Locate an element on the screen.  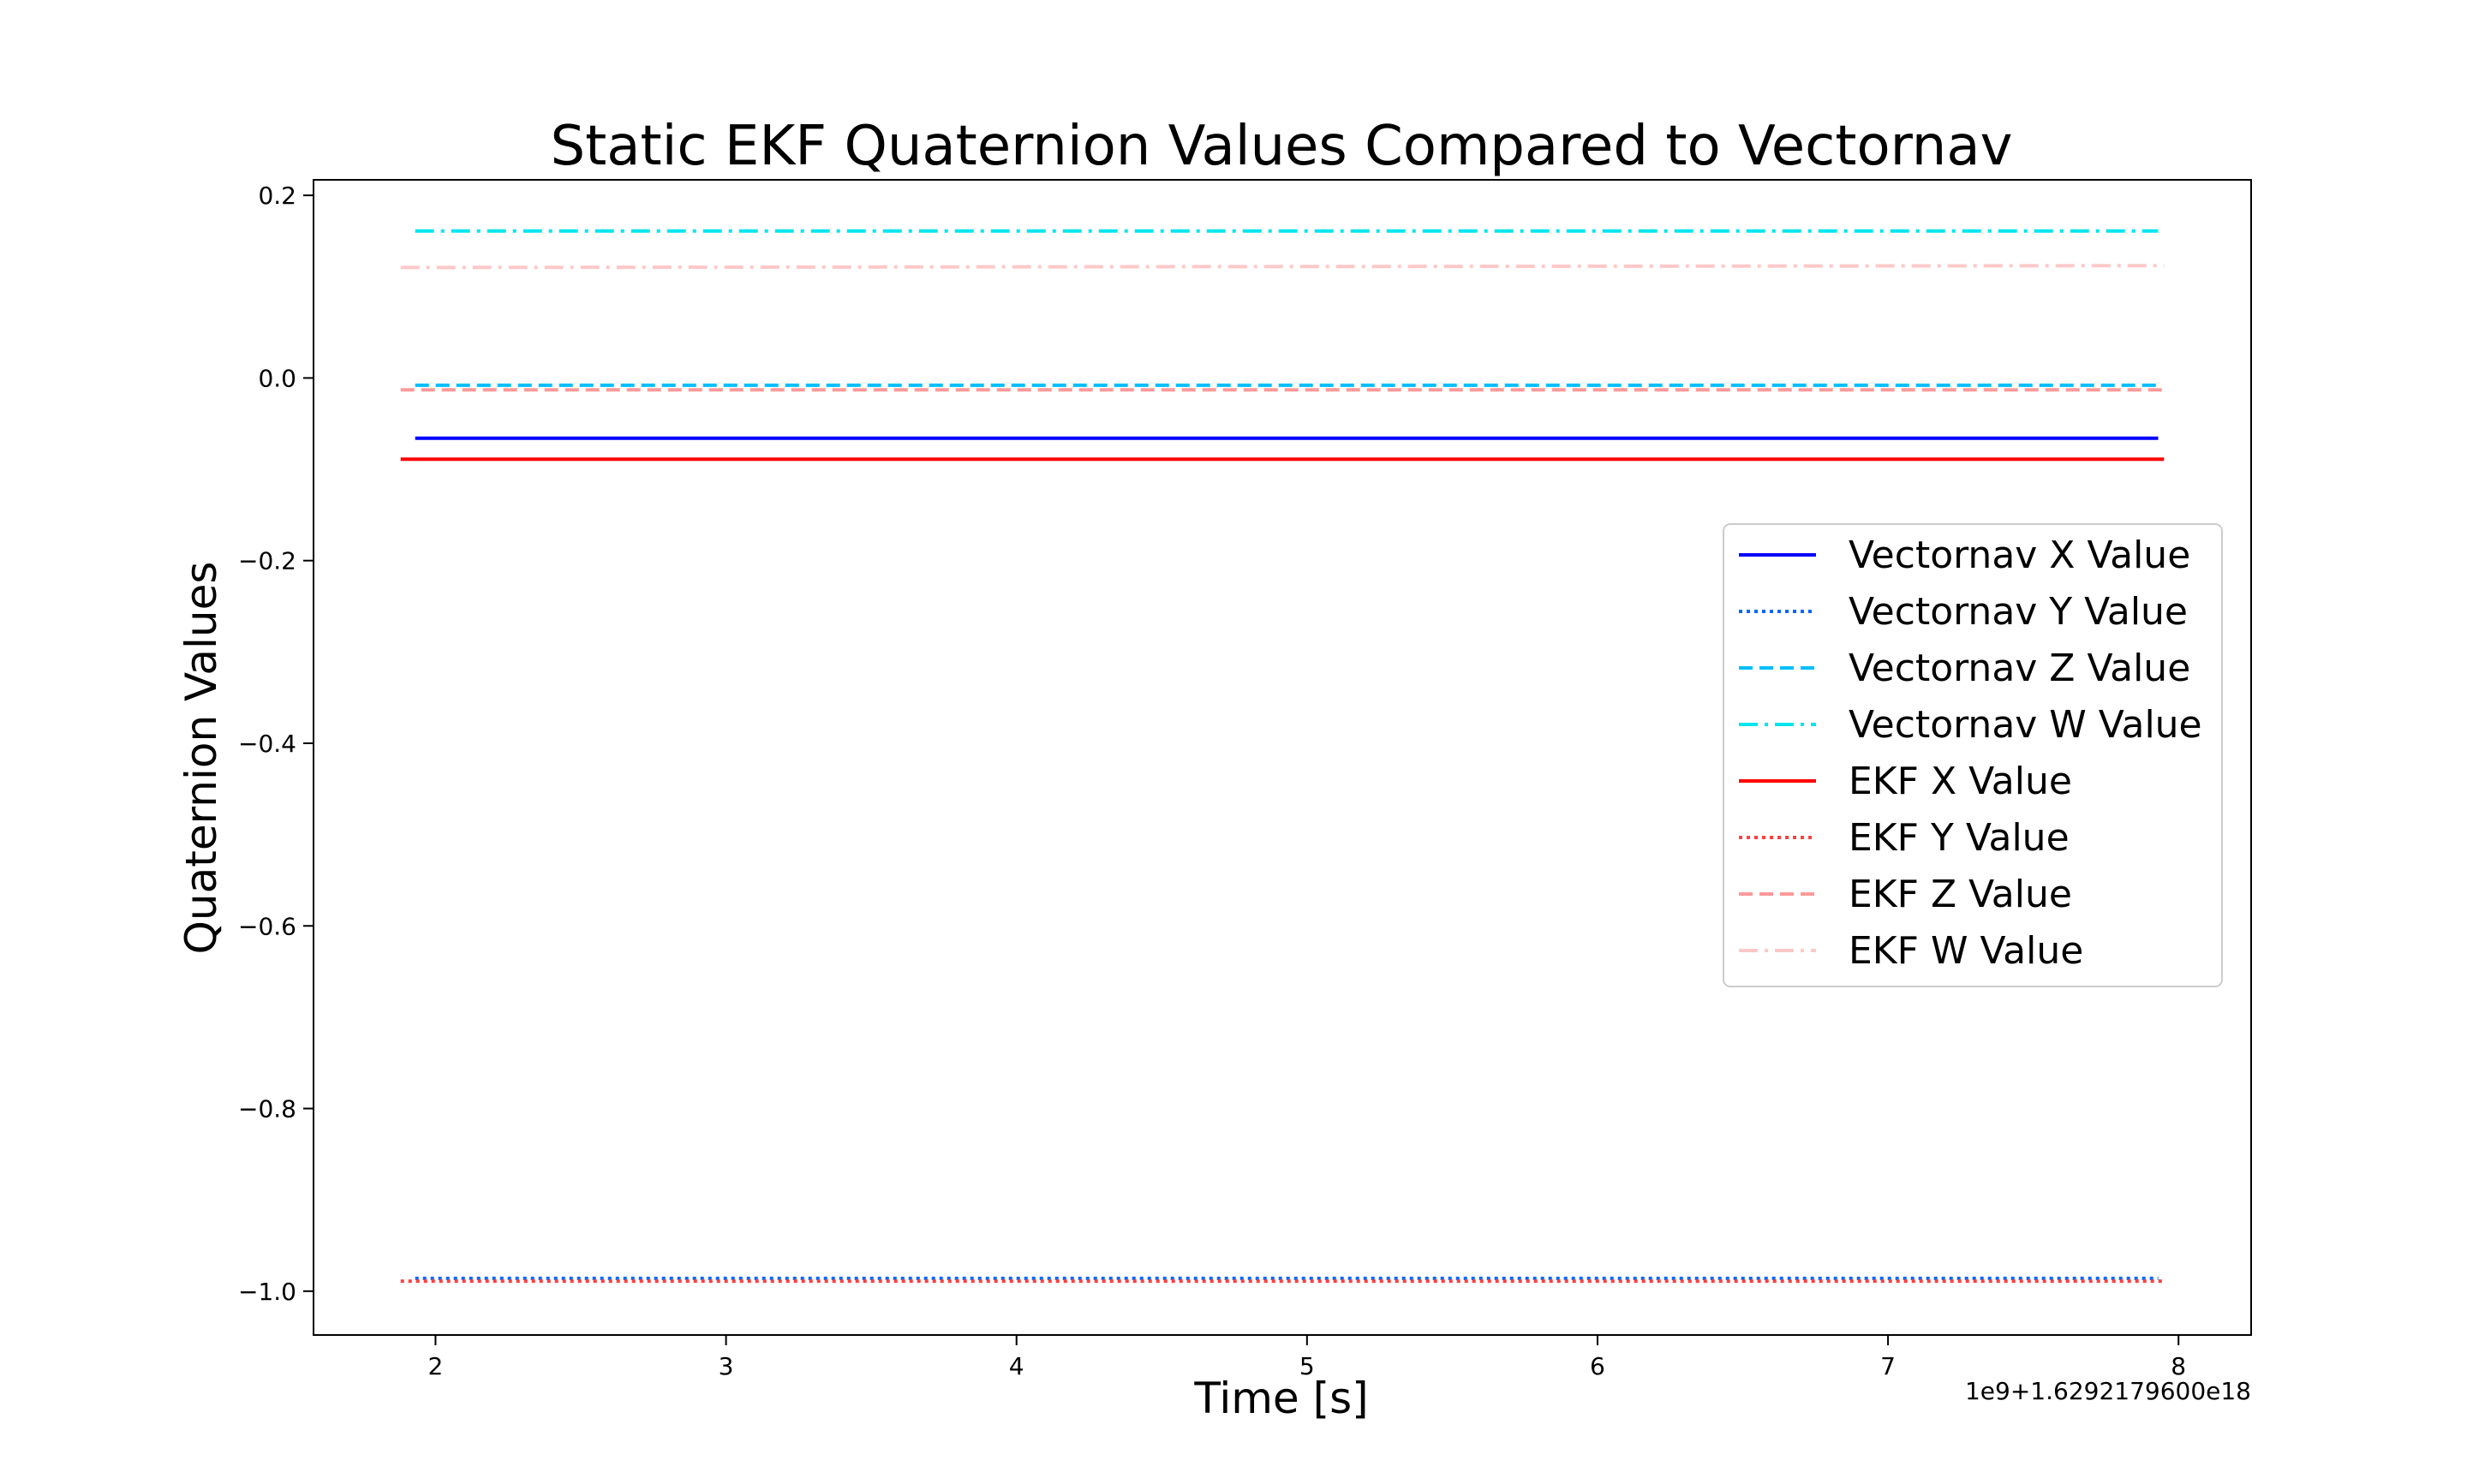
legend-label-2: Vectornav Y Value is located at coordinates (2019, 612).